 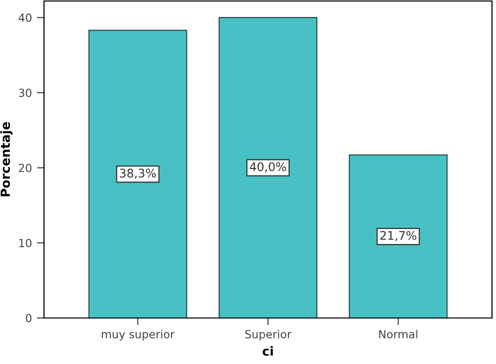 What do you see at coordinates (6, 159) in the screenshot?
I see `y-axis-title: Porcentaje` at bounding box center [6, 159].